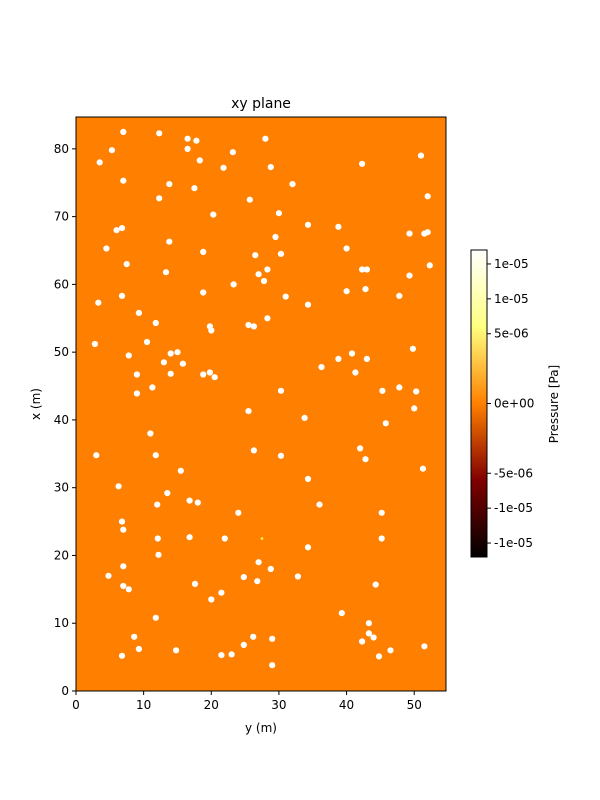 The image size is (600, 800). I want to click on colorbar-tick-label: -5e-06, so click(513, 473).